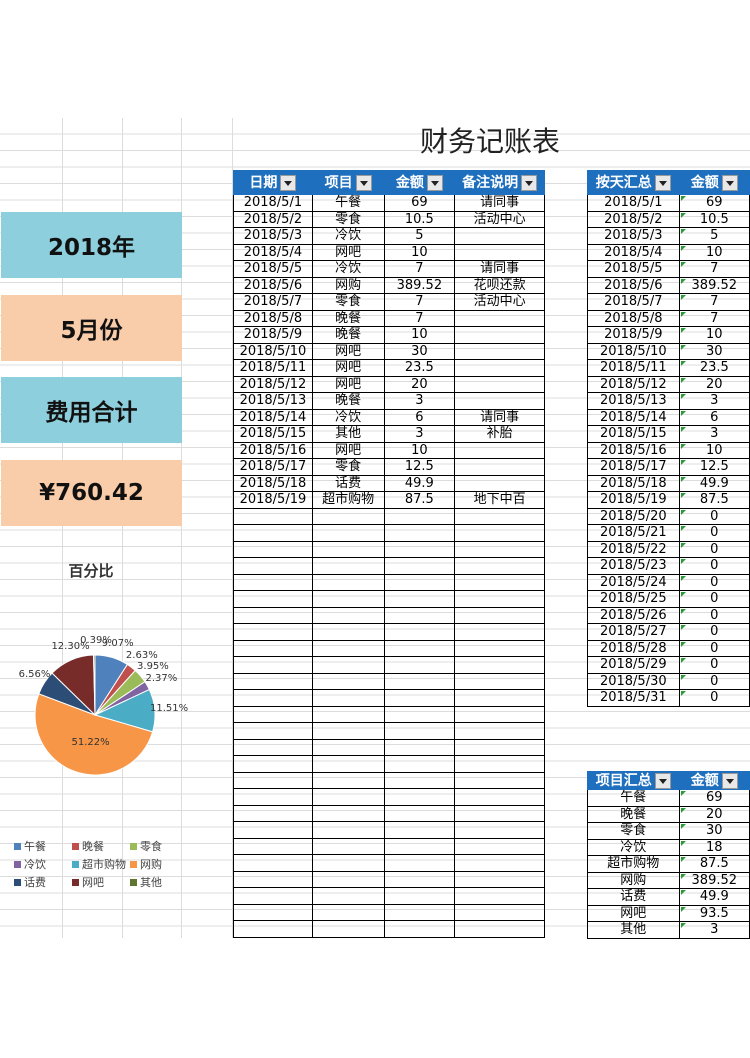 The height and width of the screenshot is (1058, 750). Describe the element at coordinates (273, 434) in the screenshot. I see `table-cell: 2018/5/15` at that location.